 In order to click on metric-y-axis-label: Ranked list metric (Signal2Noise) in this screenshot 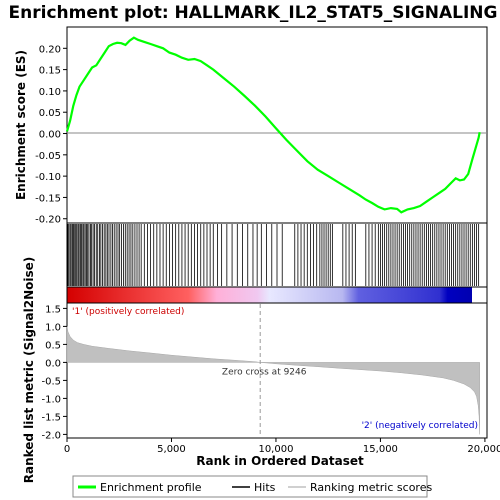, I will do `click(29, 370)`.